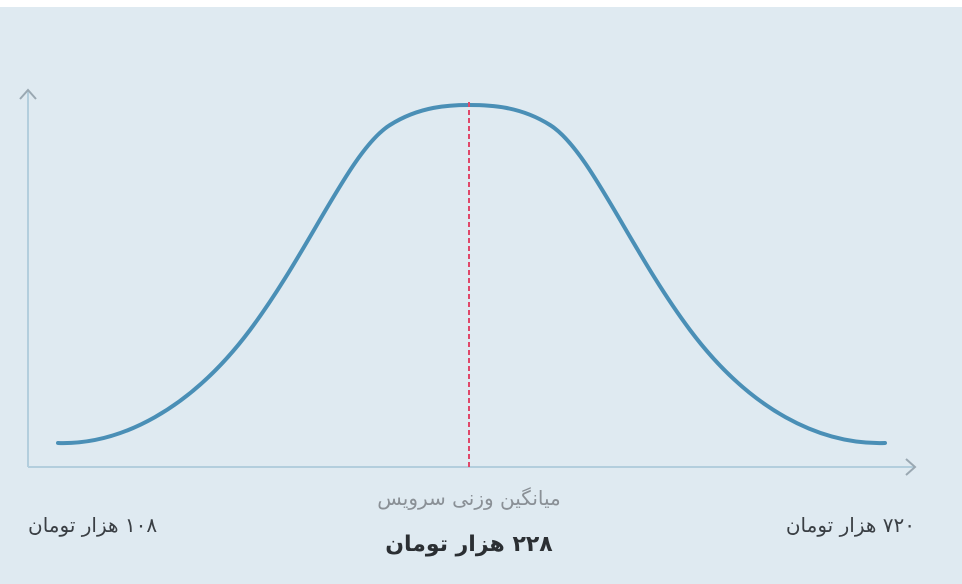 The height and width of the screenshot is (584, 962). I want to click on max-label: ۷۲۰ هزار تومان, so click(850, 525).